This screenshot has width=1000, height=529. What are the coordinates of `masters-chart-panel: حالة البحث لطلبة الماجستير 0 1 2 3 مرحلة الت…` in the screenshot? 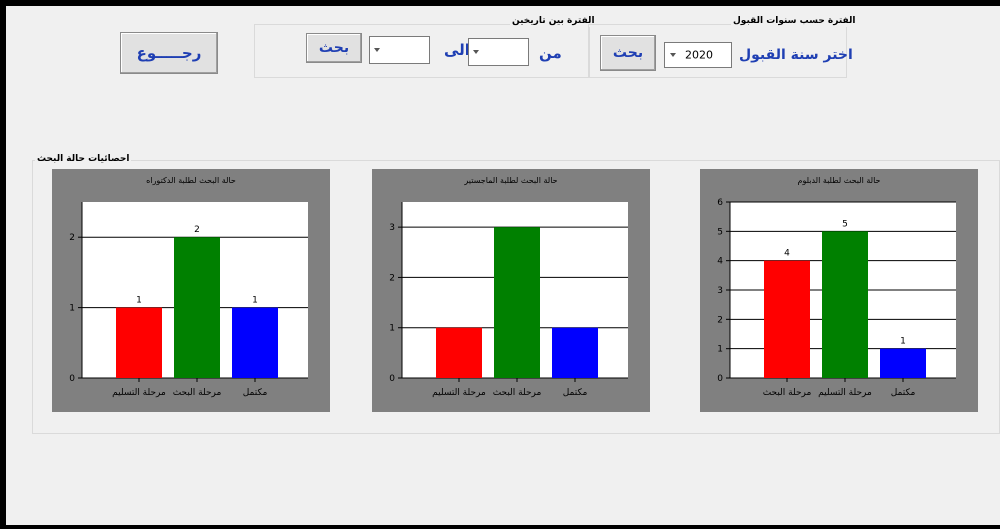 It's located at (511, 290).